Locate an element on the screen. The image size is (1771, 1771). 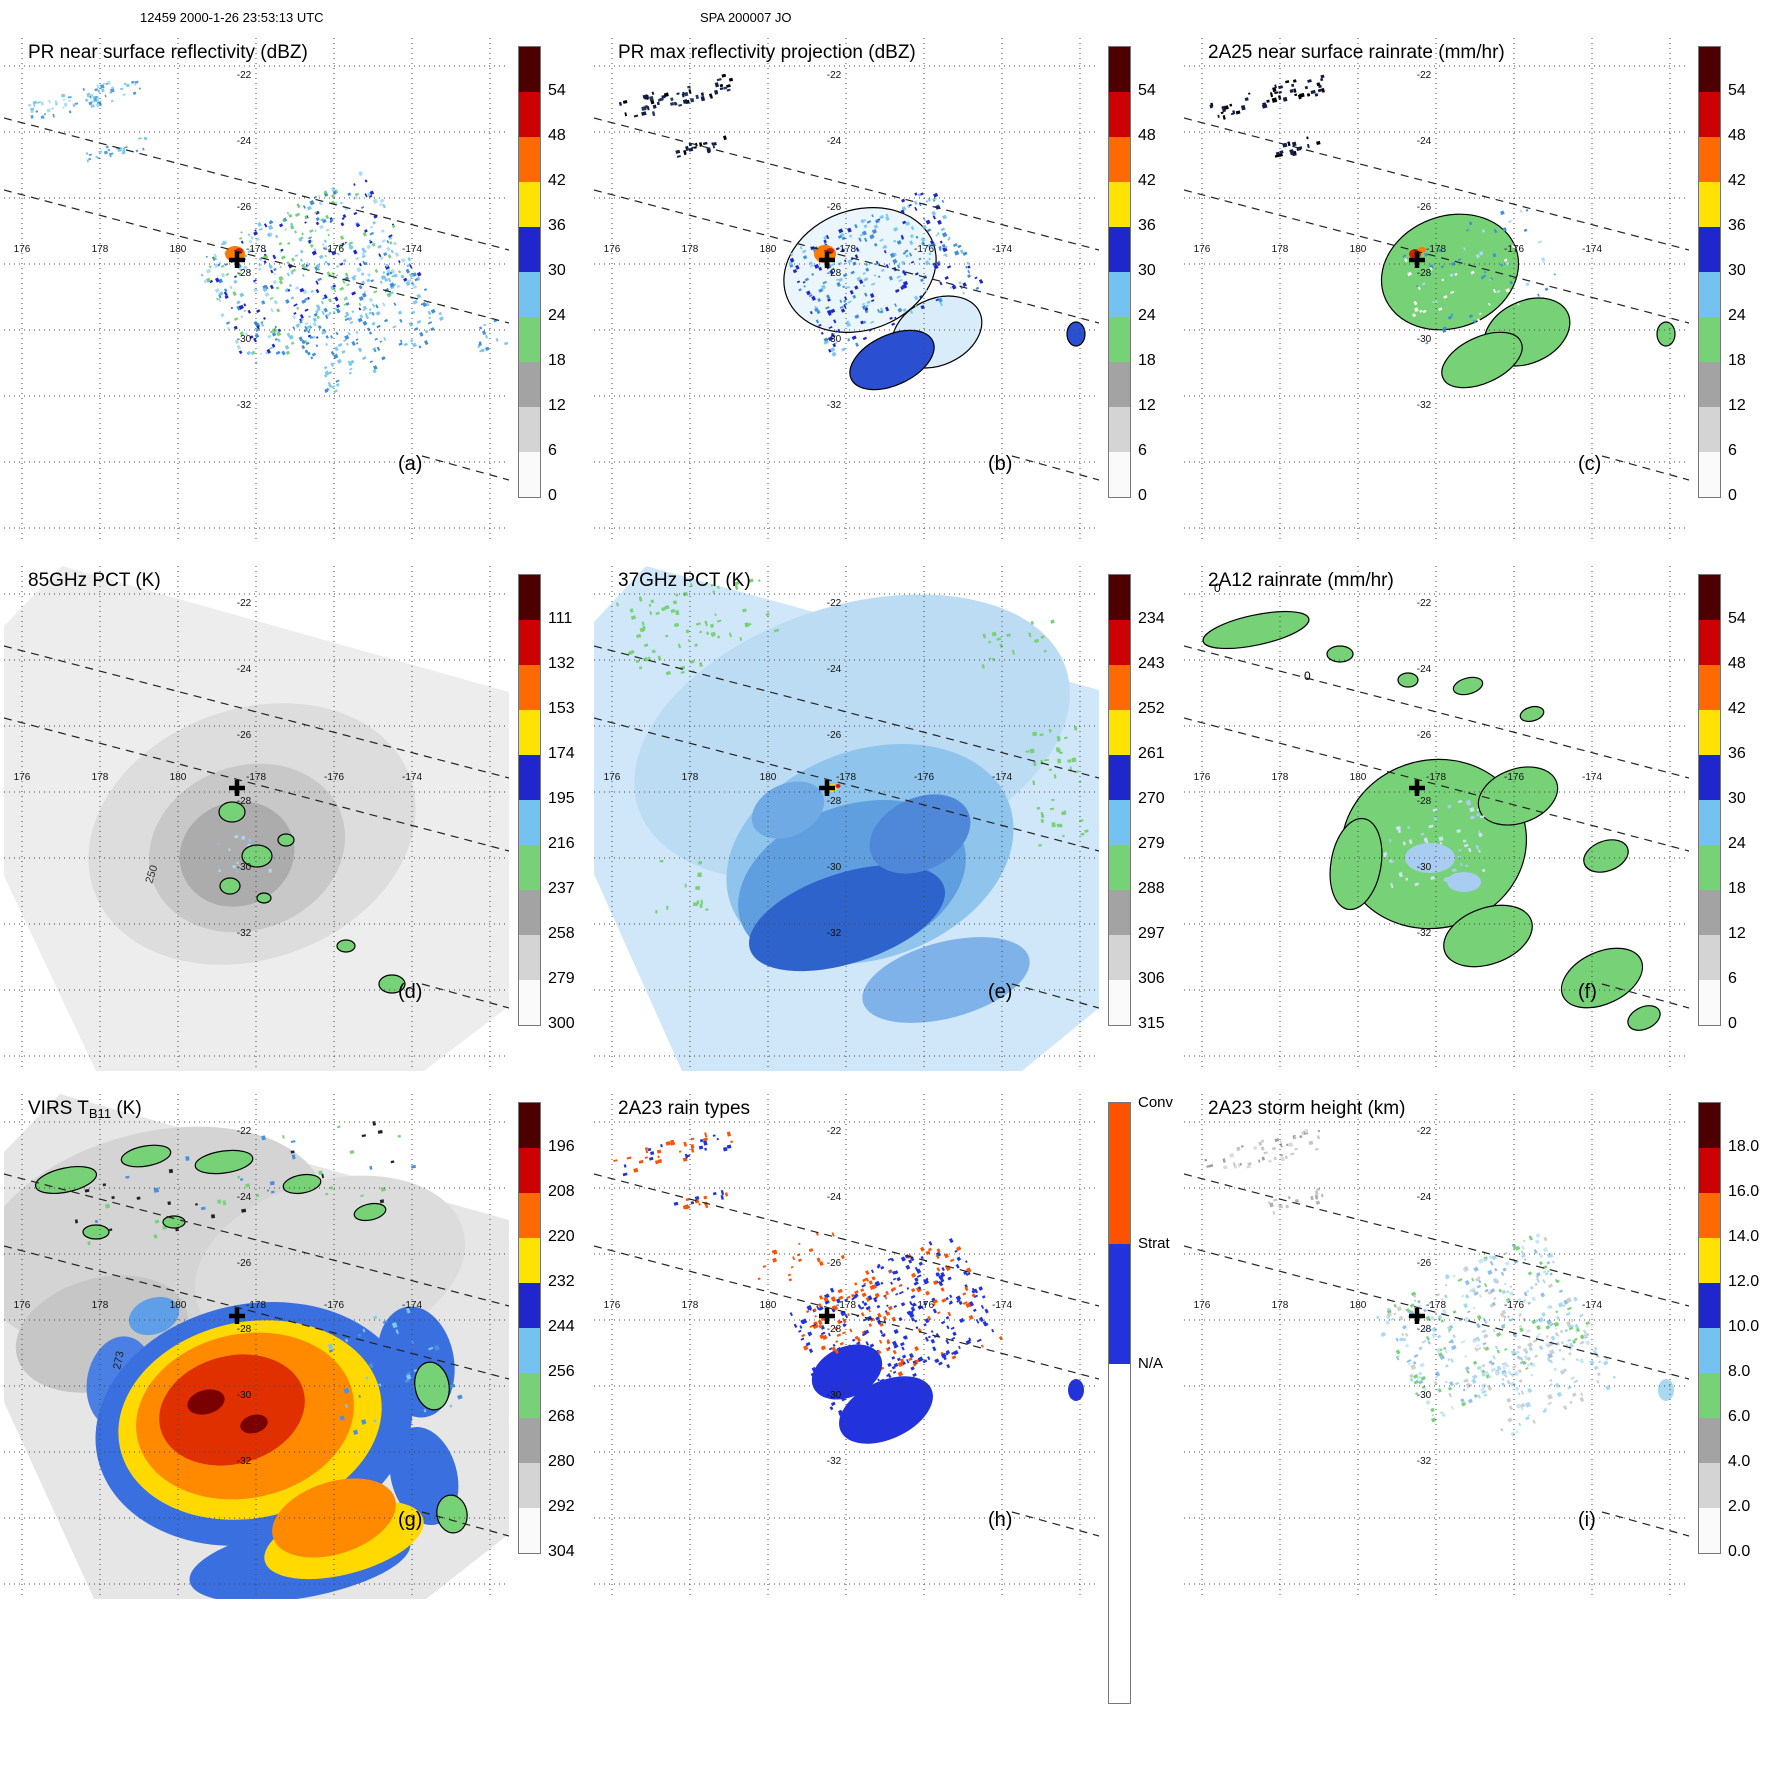
header-storm-id: SPA 200007 JO is located at coordinates (746, 17).